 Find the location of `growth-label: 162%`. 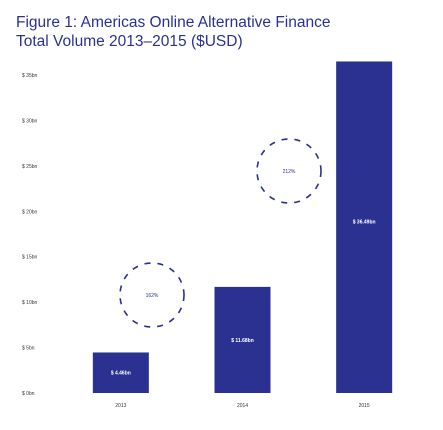

growth-label: 162% is located at coordinates (152, 296).